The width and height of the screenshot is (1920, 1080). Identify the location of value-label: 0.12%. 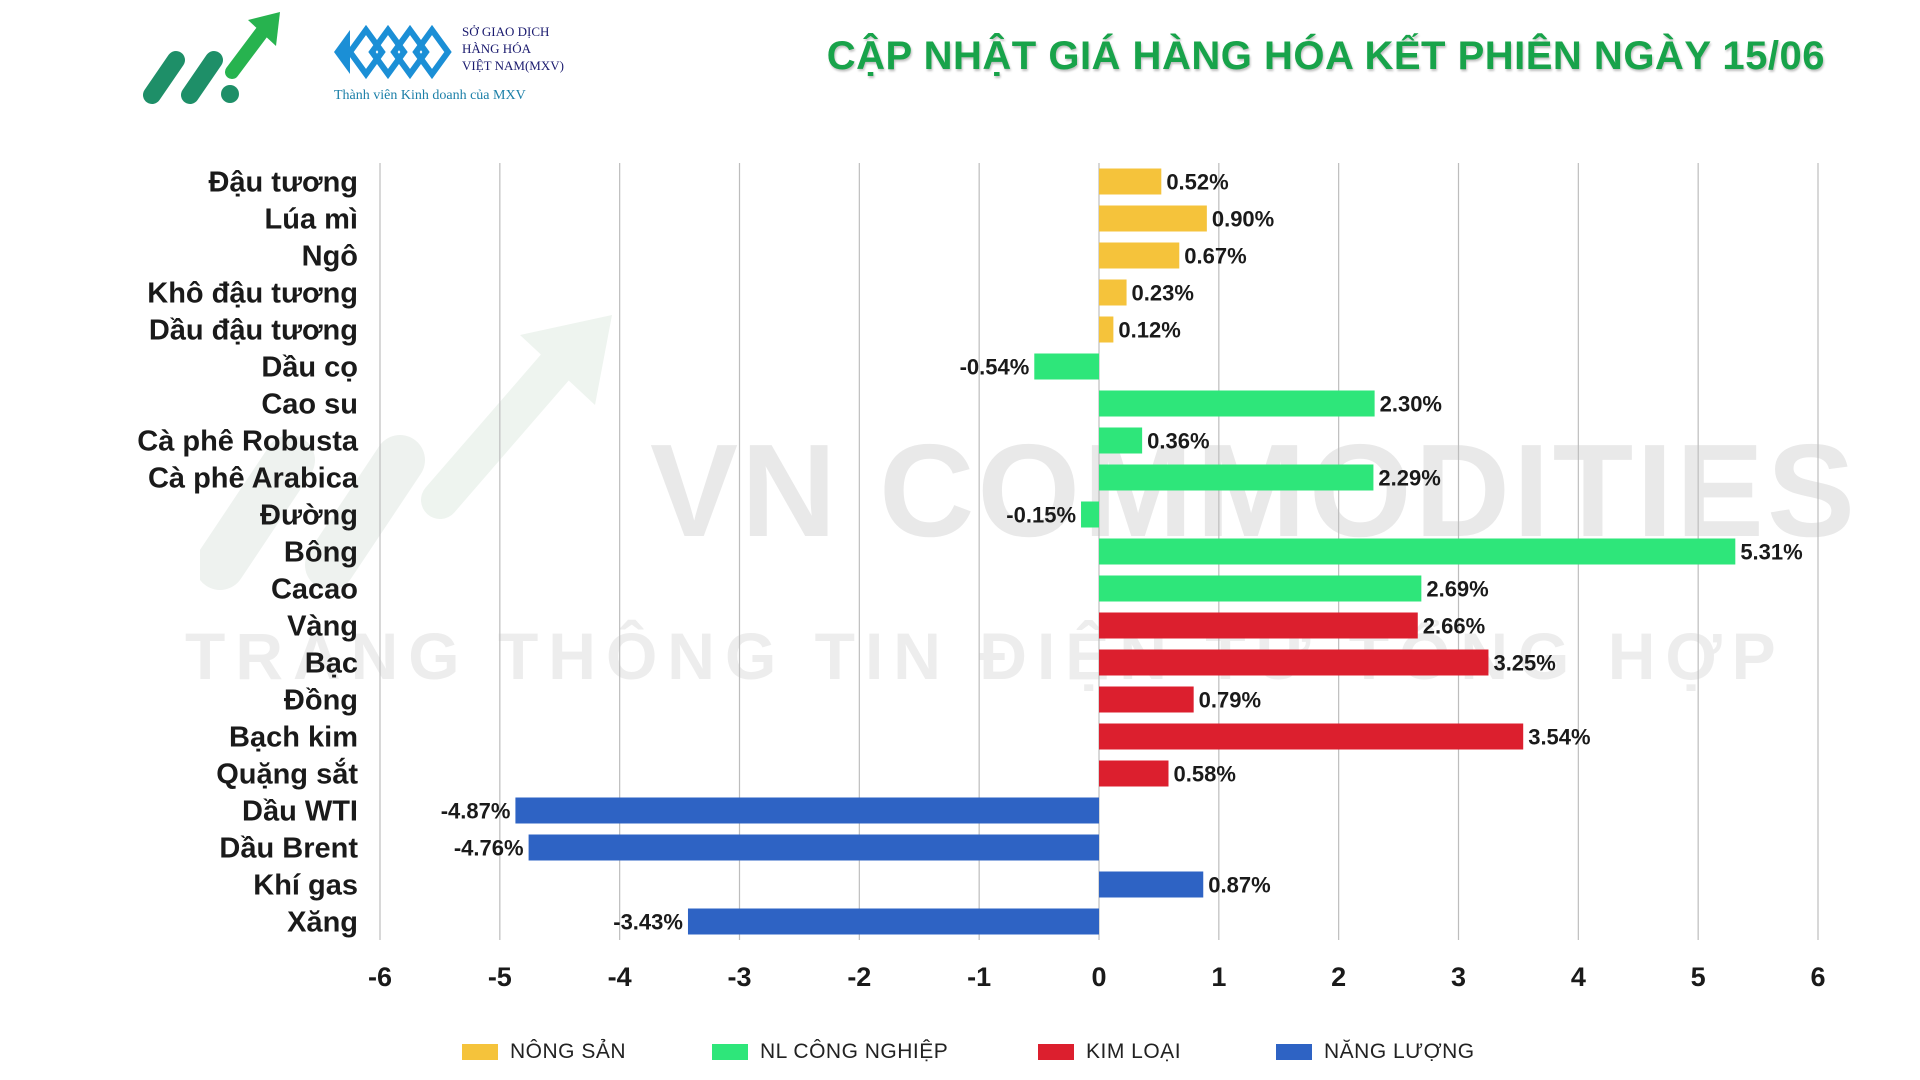
(1149, 330).